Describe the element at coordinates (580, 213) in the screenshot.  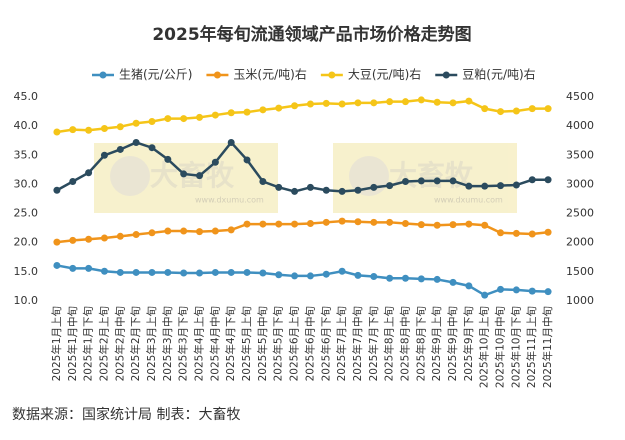
I see `y2-tick-label: 2500` at that location.